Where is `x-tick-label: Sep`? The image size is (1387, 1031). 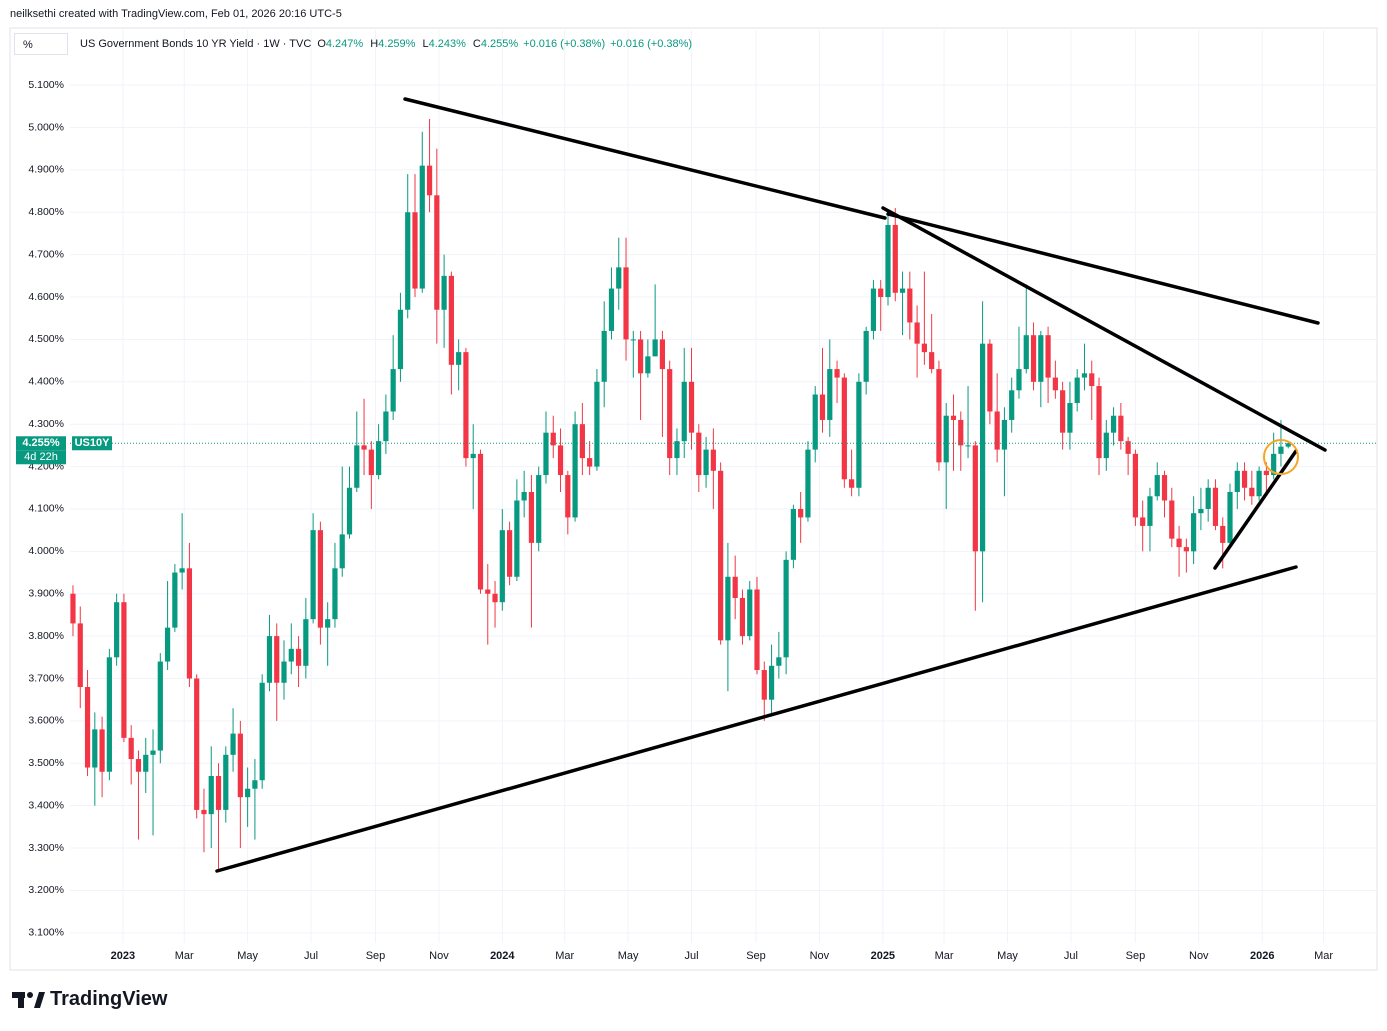 x-tick-label: Sep is located at coordinates (1136, 956).